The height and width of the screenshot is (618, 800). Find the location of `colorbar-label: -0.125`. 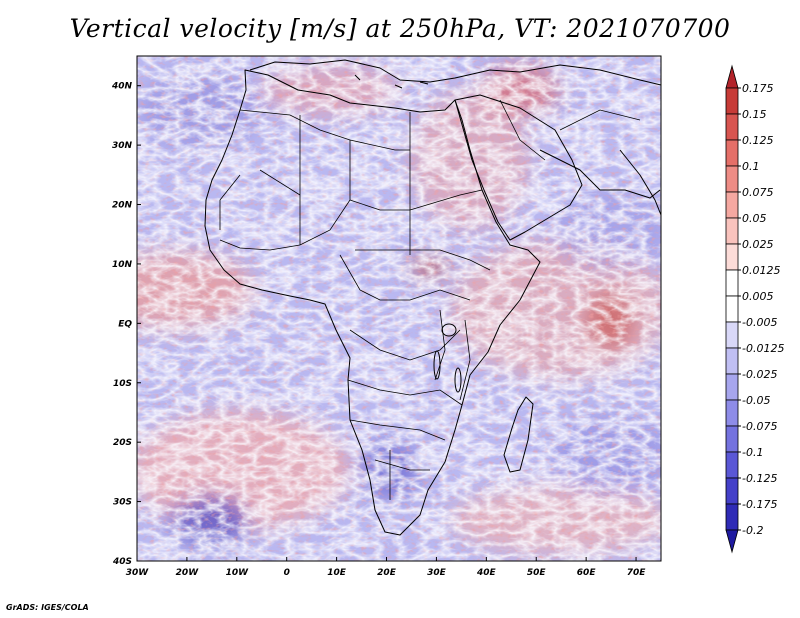

colorbar-label: -0.125 is located at coordinates (759, 478).